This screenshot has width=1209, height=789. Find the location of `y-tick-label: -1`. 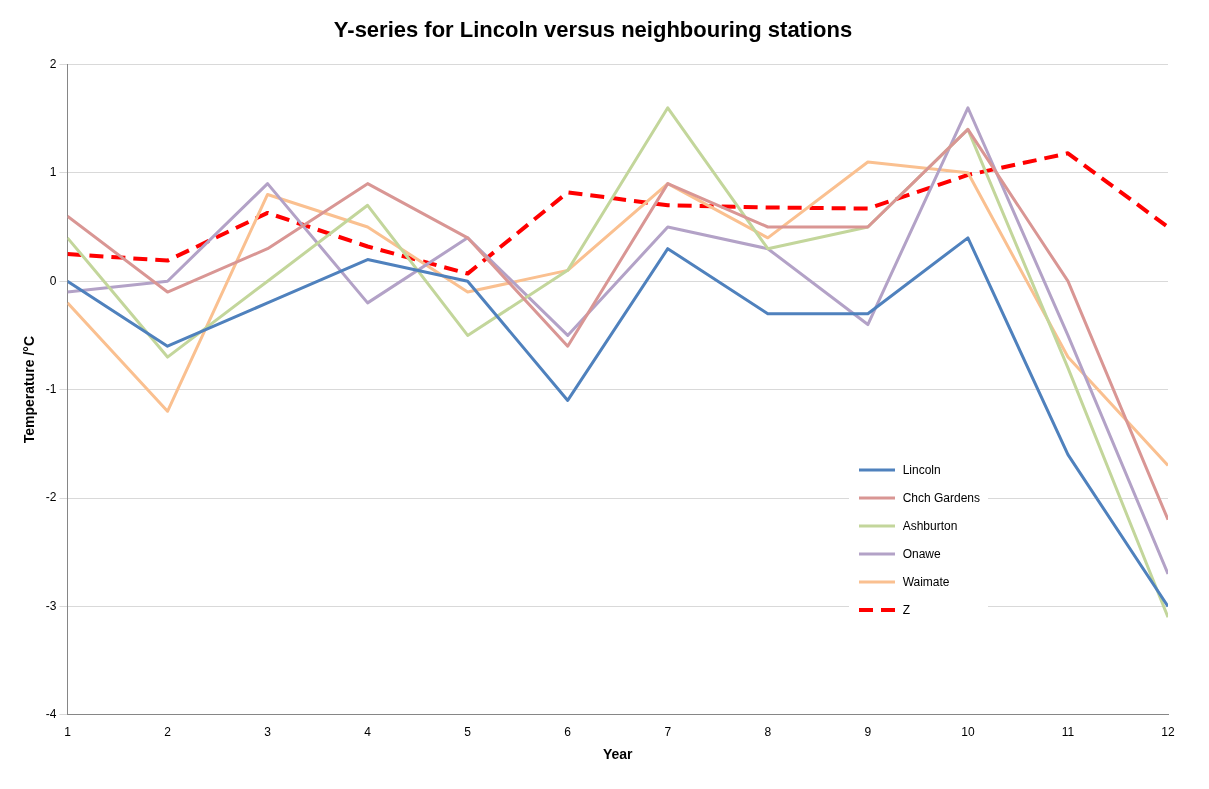

y-tick-label: -1 is located at coordinates (51, 388).